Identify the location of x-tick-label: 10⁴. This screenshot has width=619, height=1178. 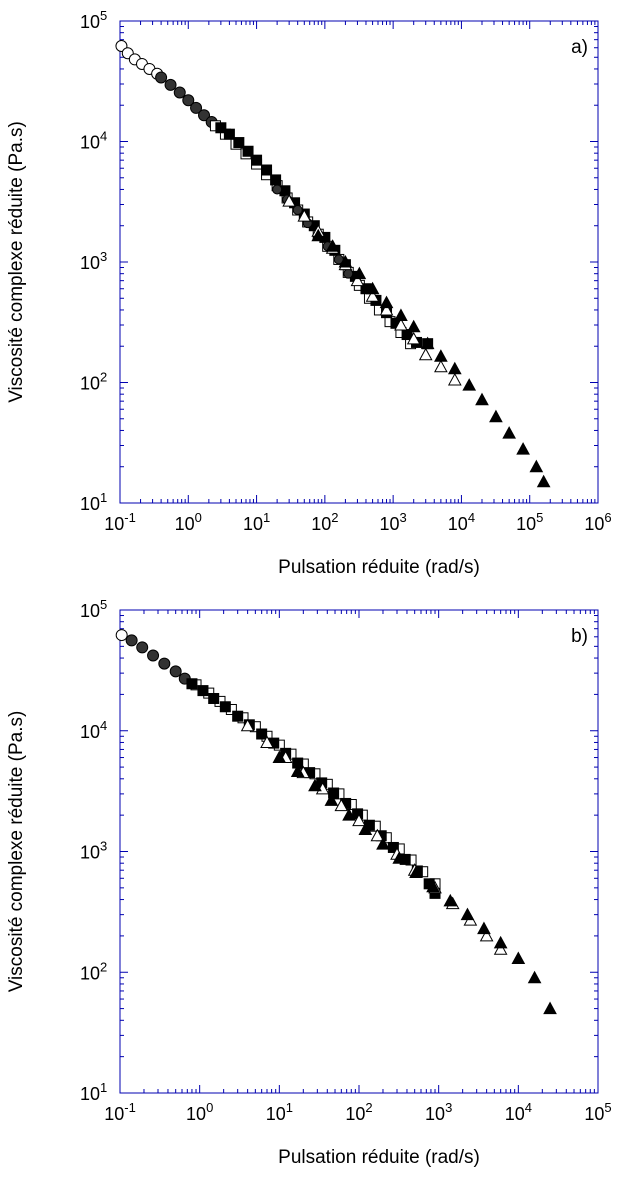
(461, 522).